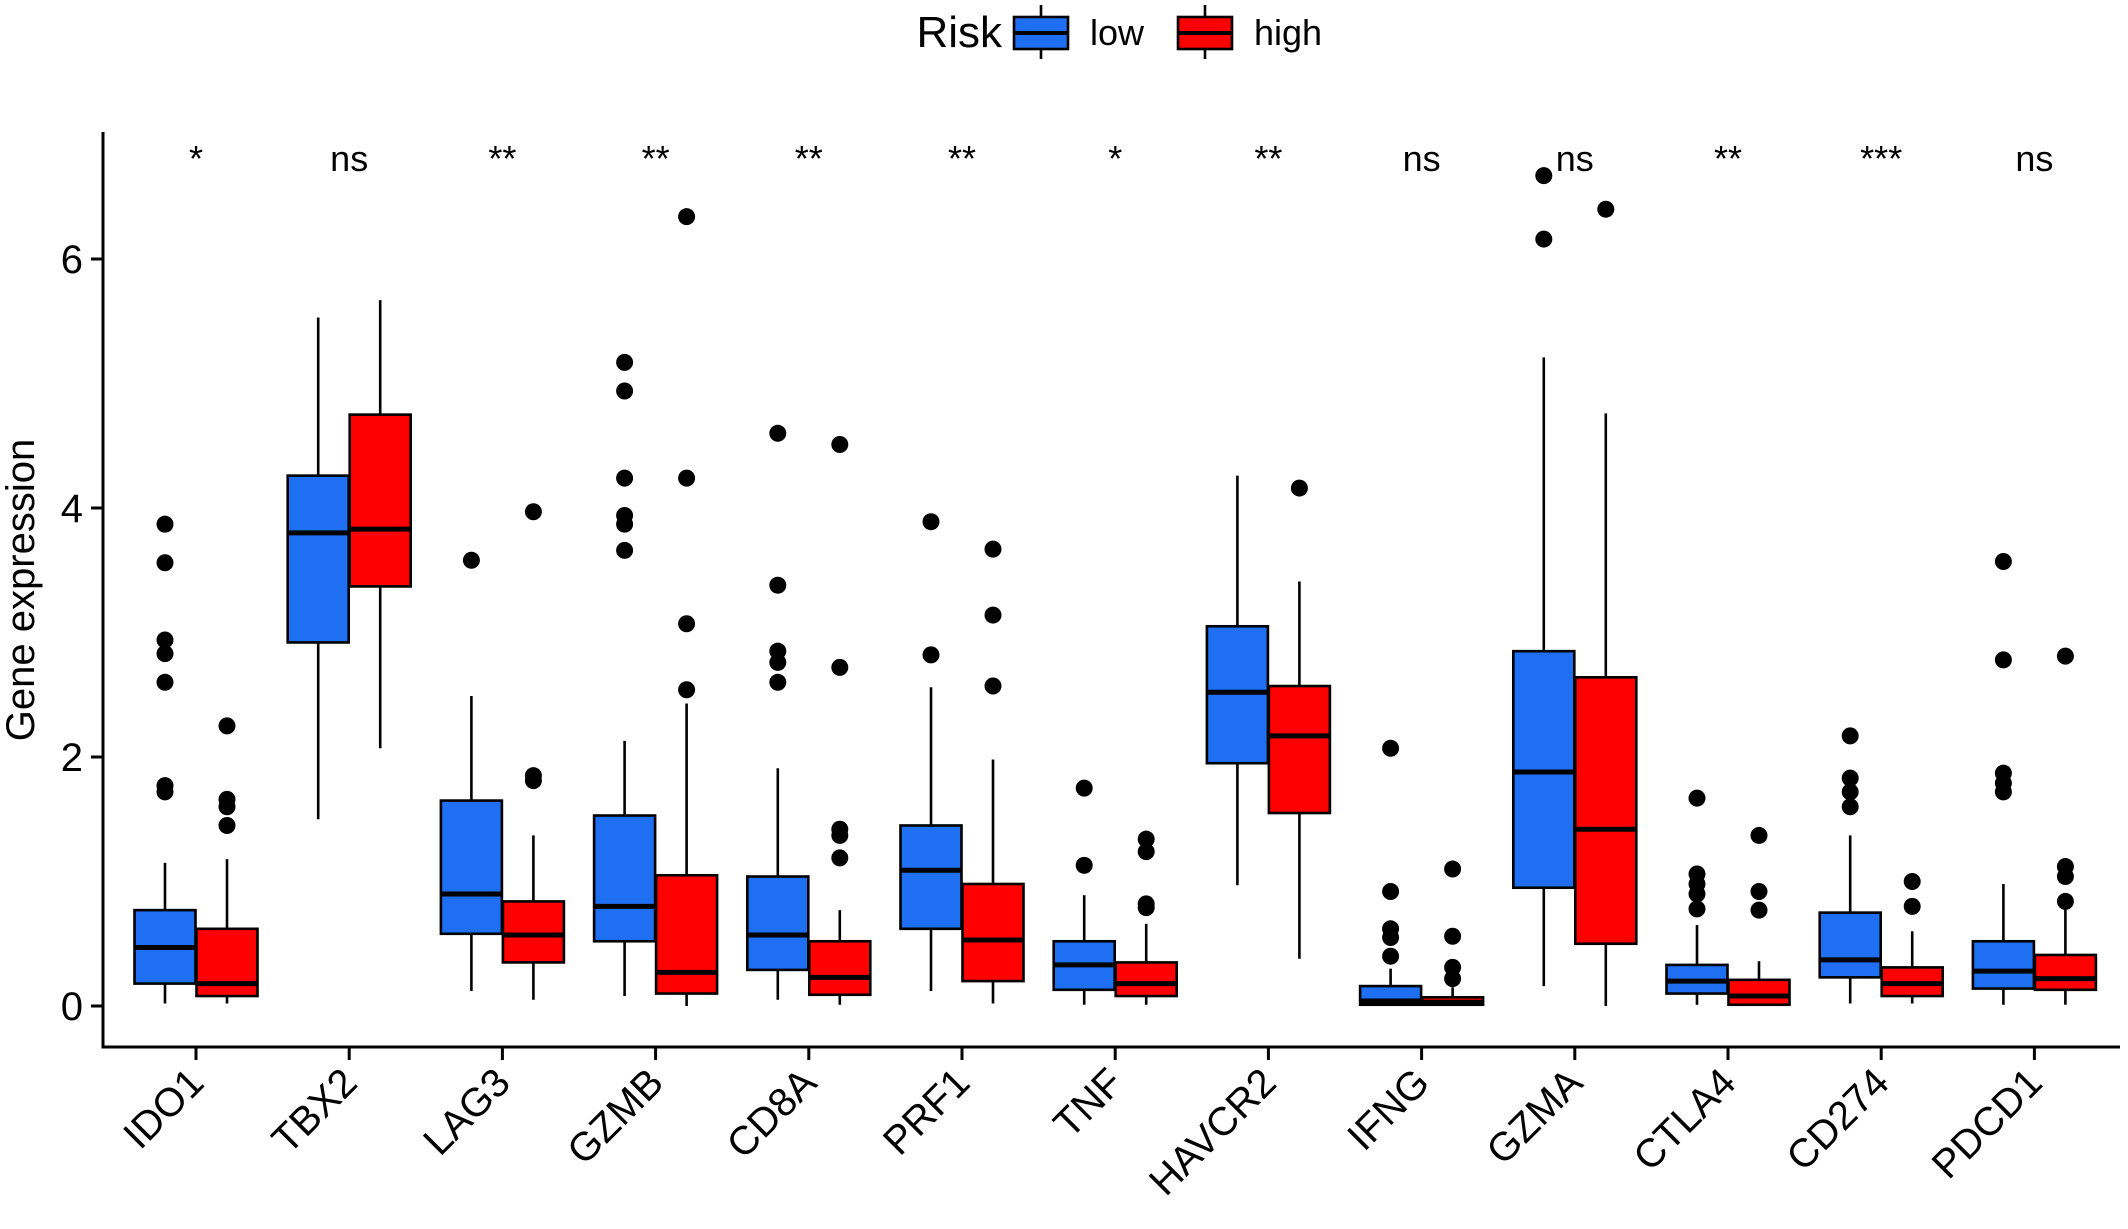 The width and height of the screenshot is (2128, 1229). I want to click on box-low-gzma, so click(1544, 577).